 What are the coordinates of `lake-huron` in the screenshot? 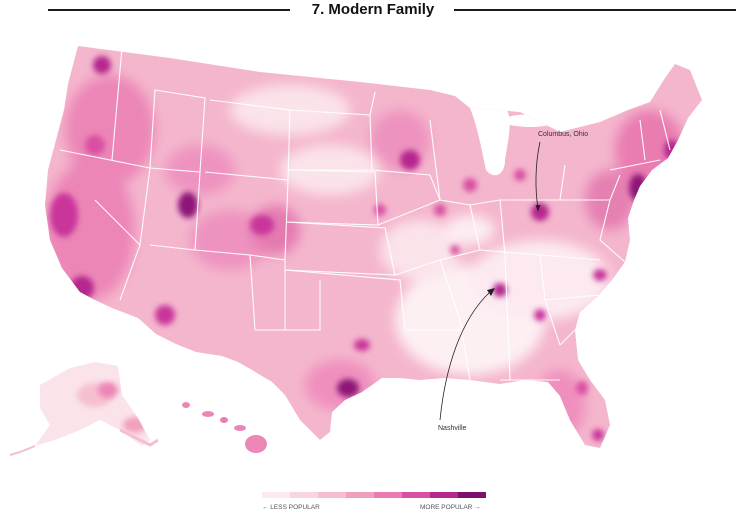 It's located at (528, 120).